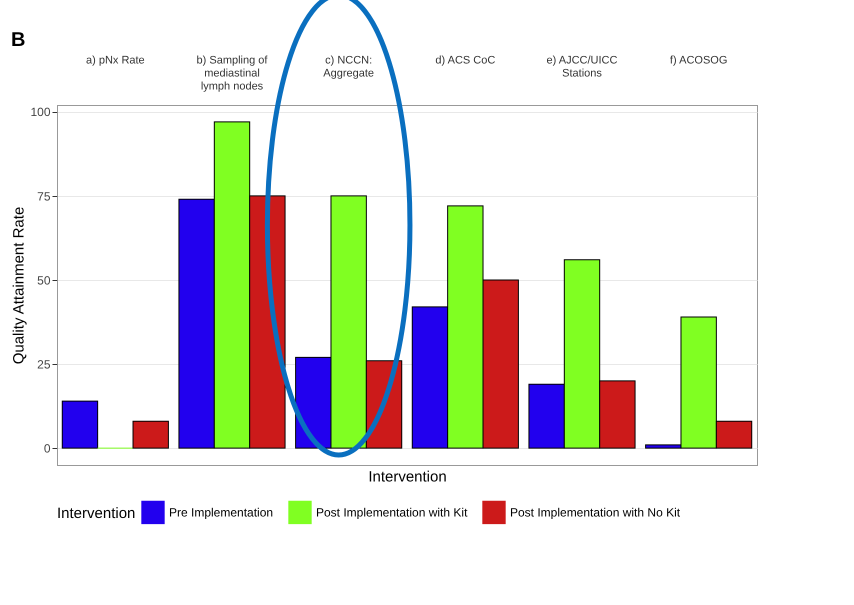 The width and height of the screenshot is (854, 605). I want to click on y-tick-label: 0, so click(47, 449).